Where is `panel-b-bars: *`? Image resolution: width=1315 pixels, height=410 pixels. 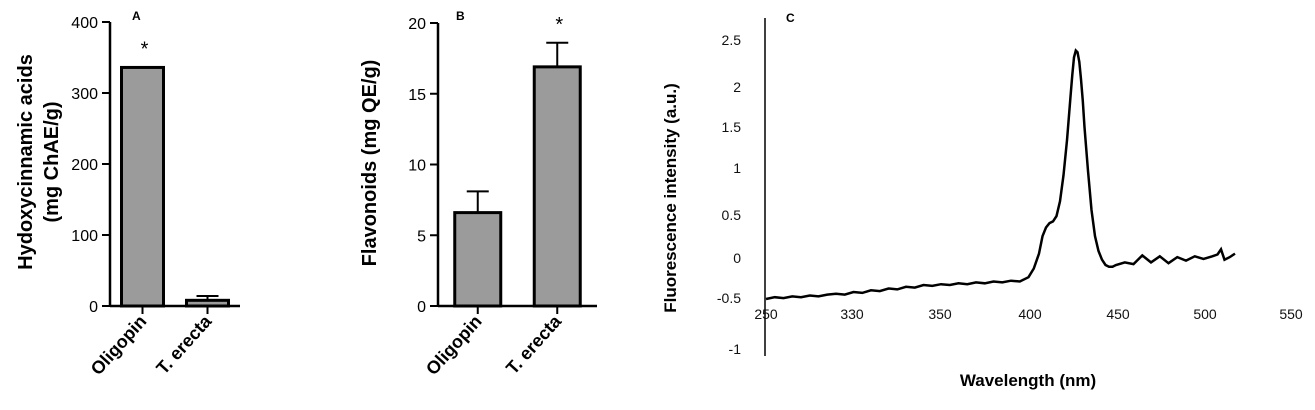 panel-b-bars: * is located at coordinates (517, 161).